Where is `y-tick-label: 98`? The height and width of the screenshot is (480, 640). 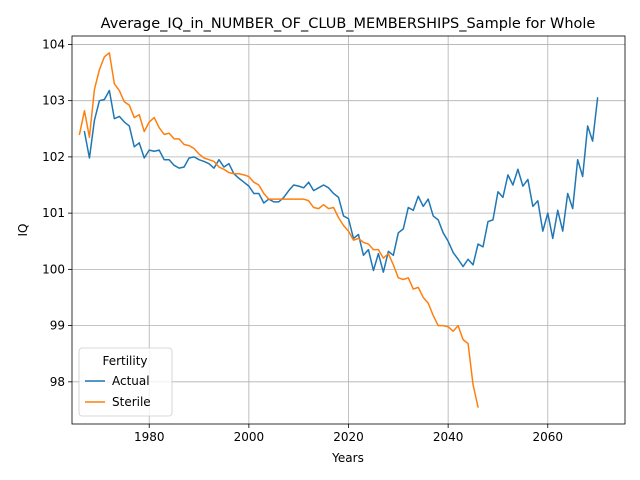 y-tick-label: 98 is located at coordinates (57, 382).